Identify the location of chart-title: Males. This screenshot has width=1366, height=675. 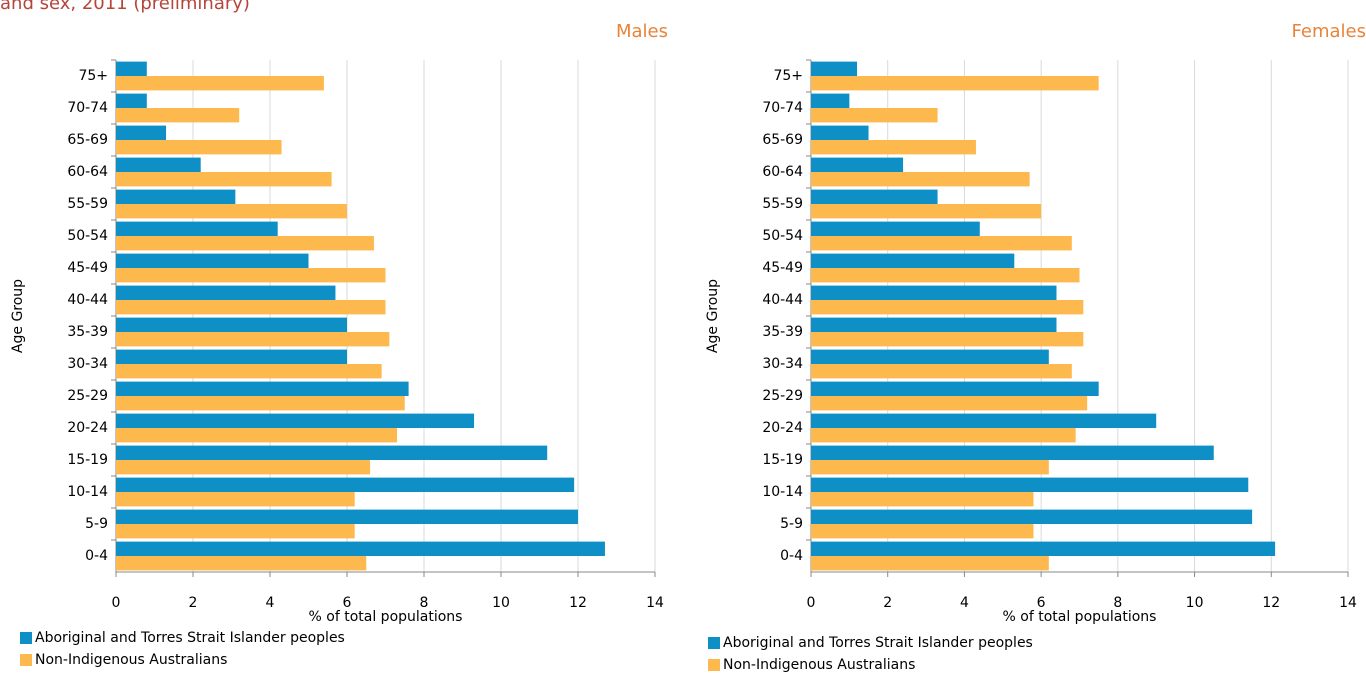
(642, 31).